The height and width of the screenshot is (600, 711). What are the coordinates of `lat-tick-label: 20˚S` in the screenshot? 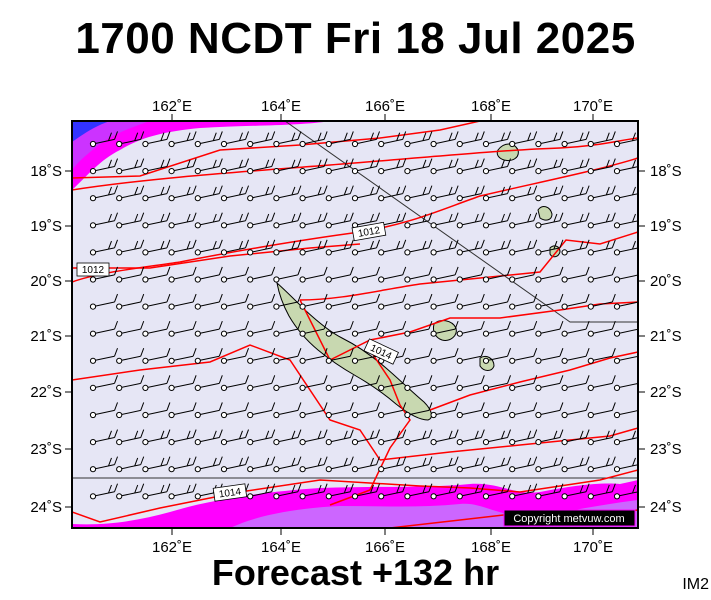 It's located at (666, 281).